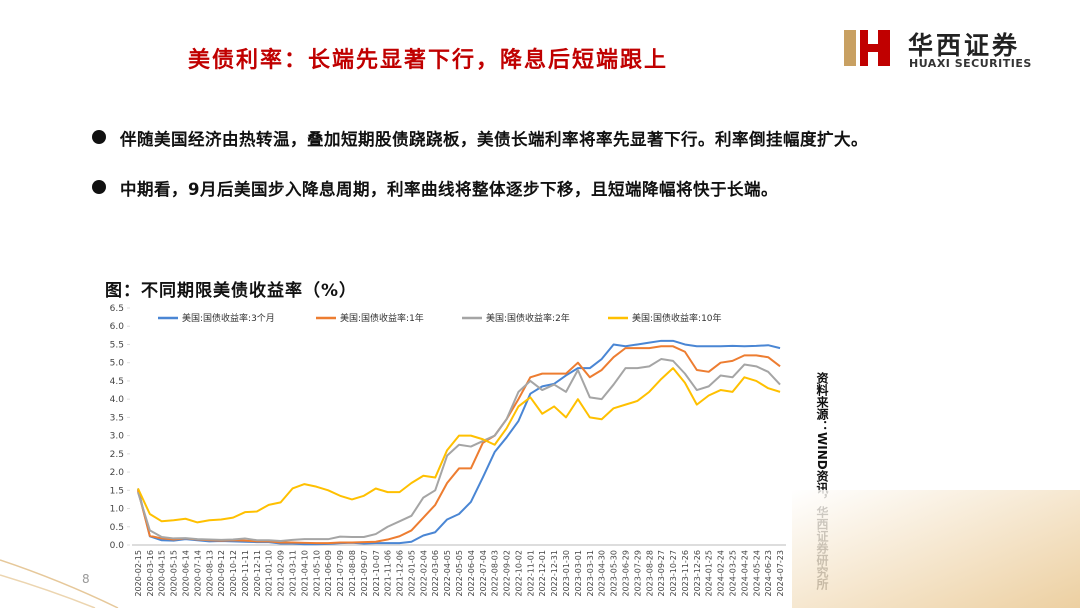 The width and height of the screenshot is (1080, 608). What do you see at coordinates (447, 573) in the screenshot?
I see `x-tick-label: 2022-04-05` at bounding box center [447, 573].